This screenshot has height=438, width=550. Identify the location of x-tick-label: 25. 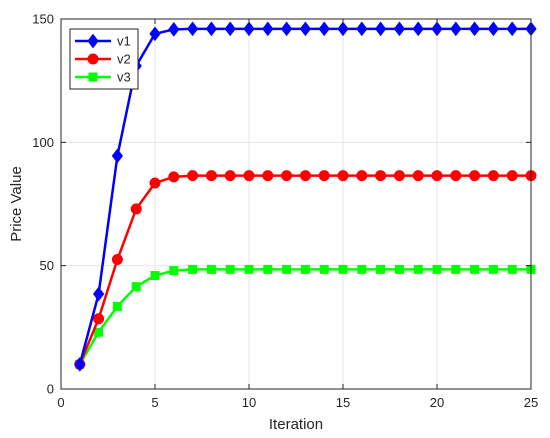
(531, 402).